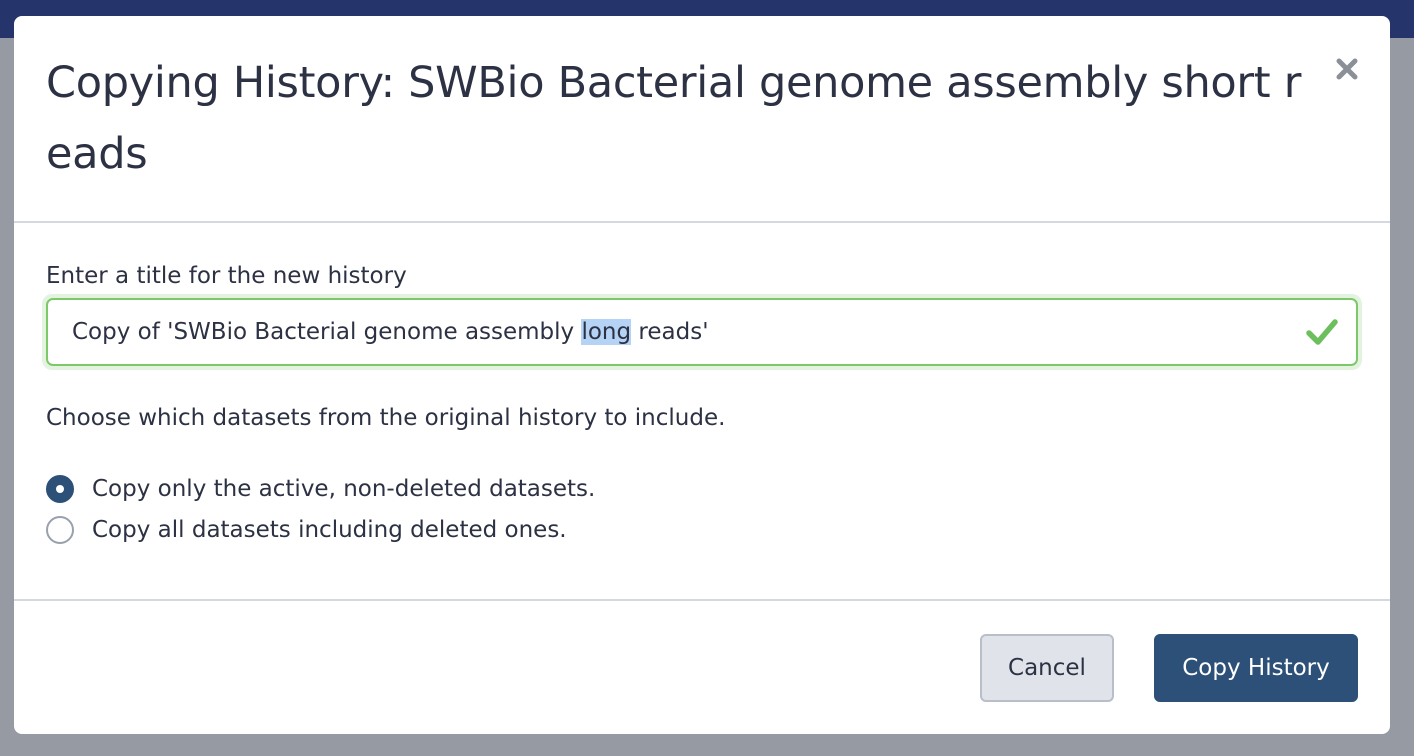  I want to click on history-title-input, so click(702, 332).